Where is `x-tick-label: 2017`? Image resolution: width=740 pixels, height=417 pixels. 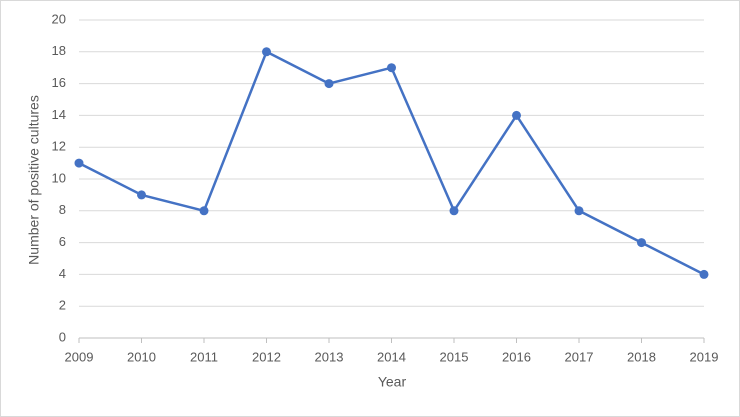 x-tick-label: 2017 is located at coordinates (579, 356).